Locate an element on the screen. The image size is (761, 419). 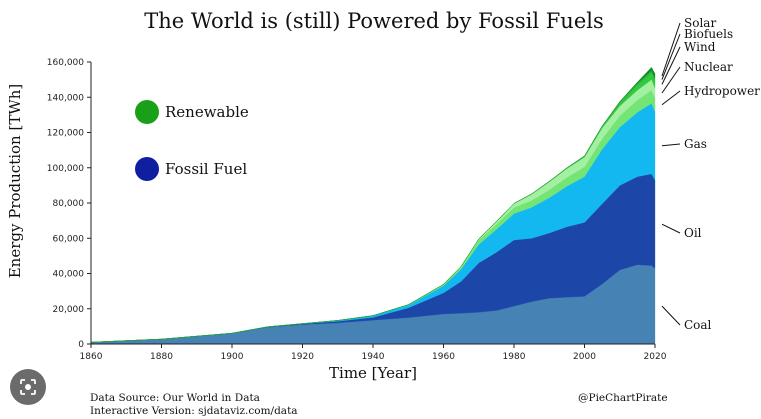
legend-label: Fossil Fuel is located at coordinates (206, 169).